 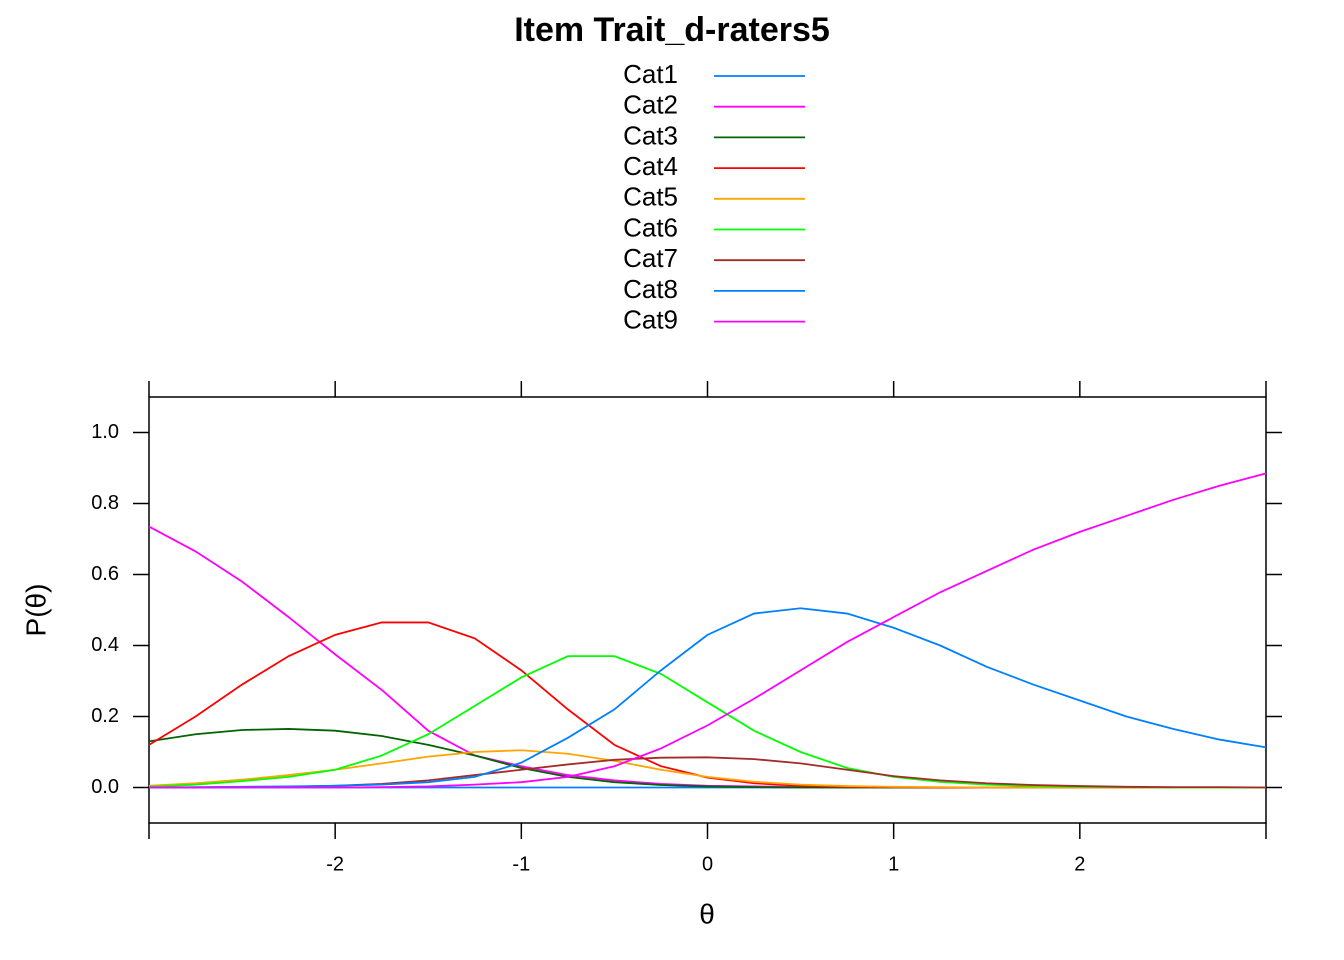 What do you see at coordinates (893, 864) in the screenshot?
I see `x-tick-label: 1` at bounding box center [893, 864].